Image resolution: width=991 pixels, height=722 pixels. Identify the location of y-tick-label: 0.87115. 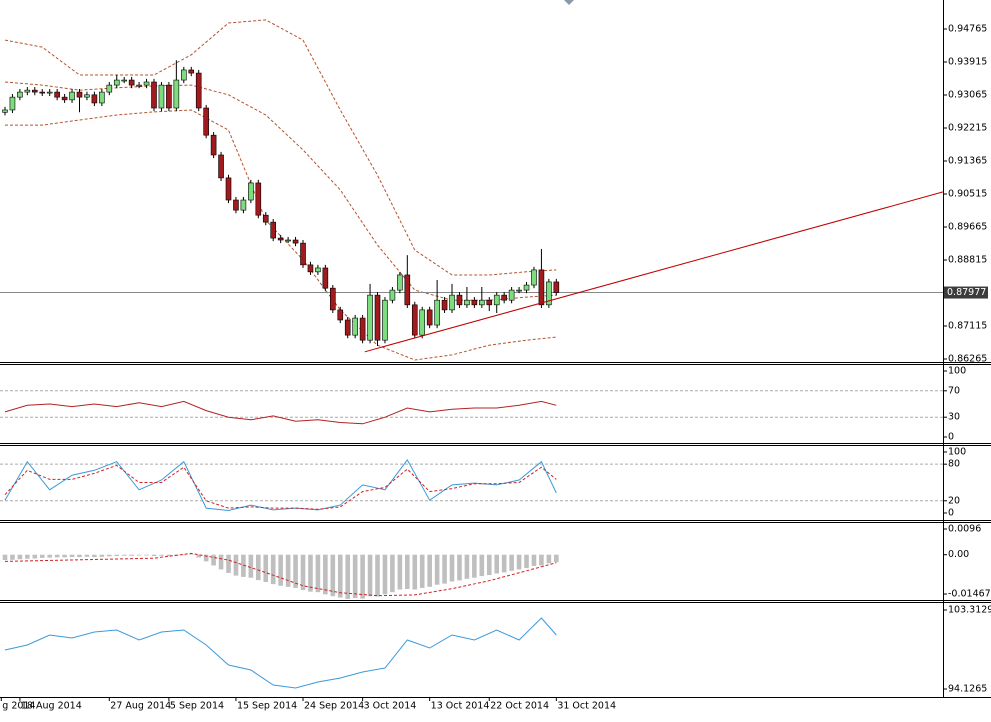
(967, 326).